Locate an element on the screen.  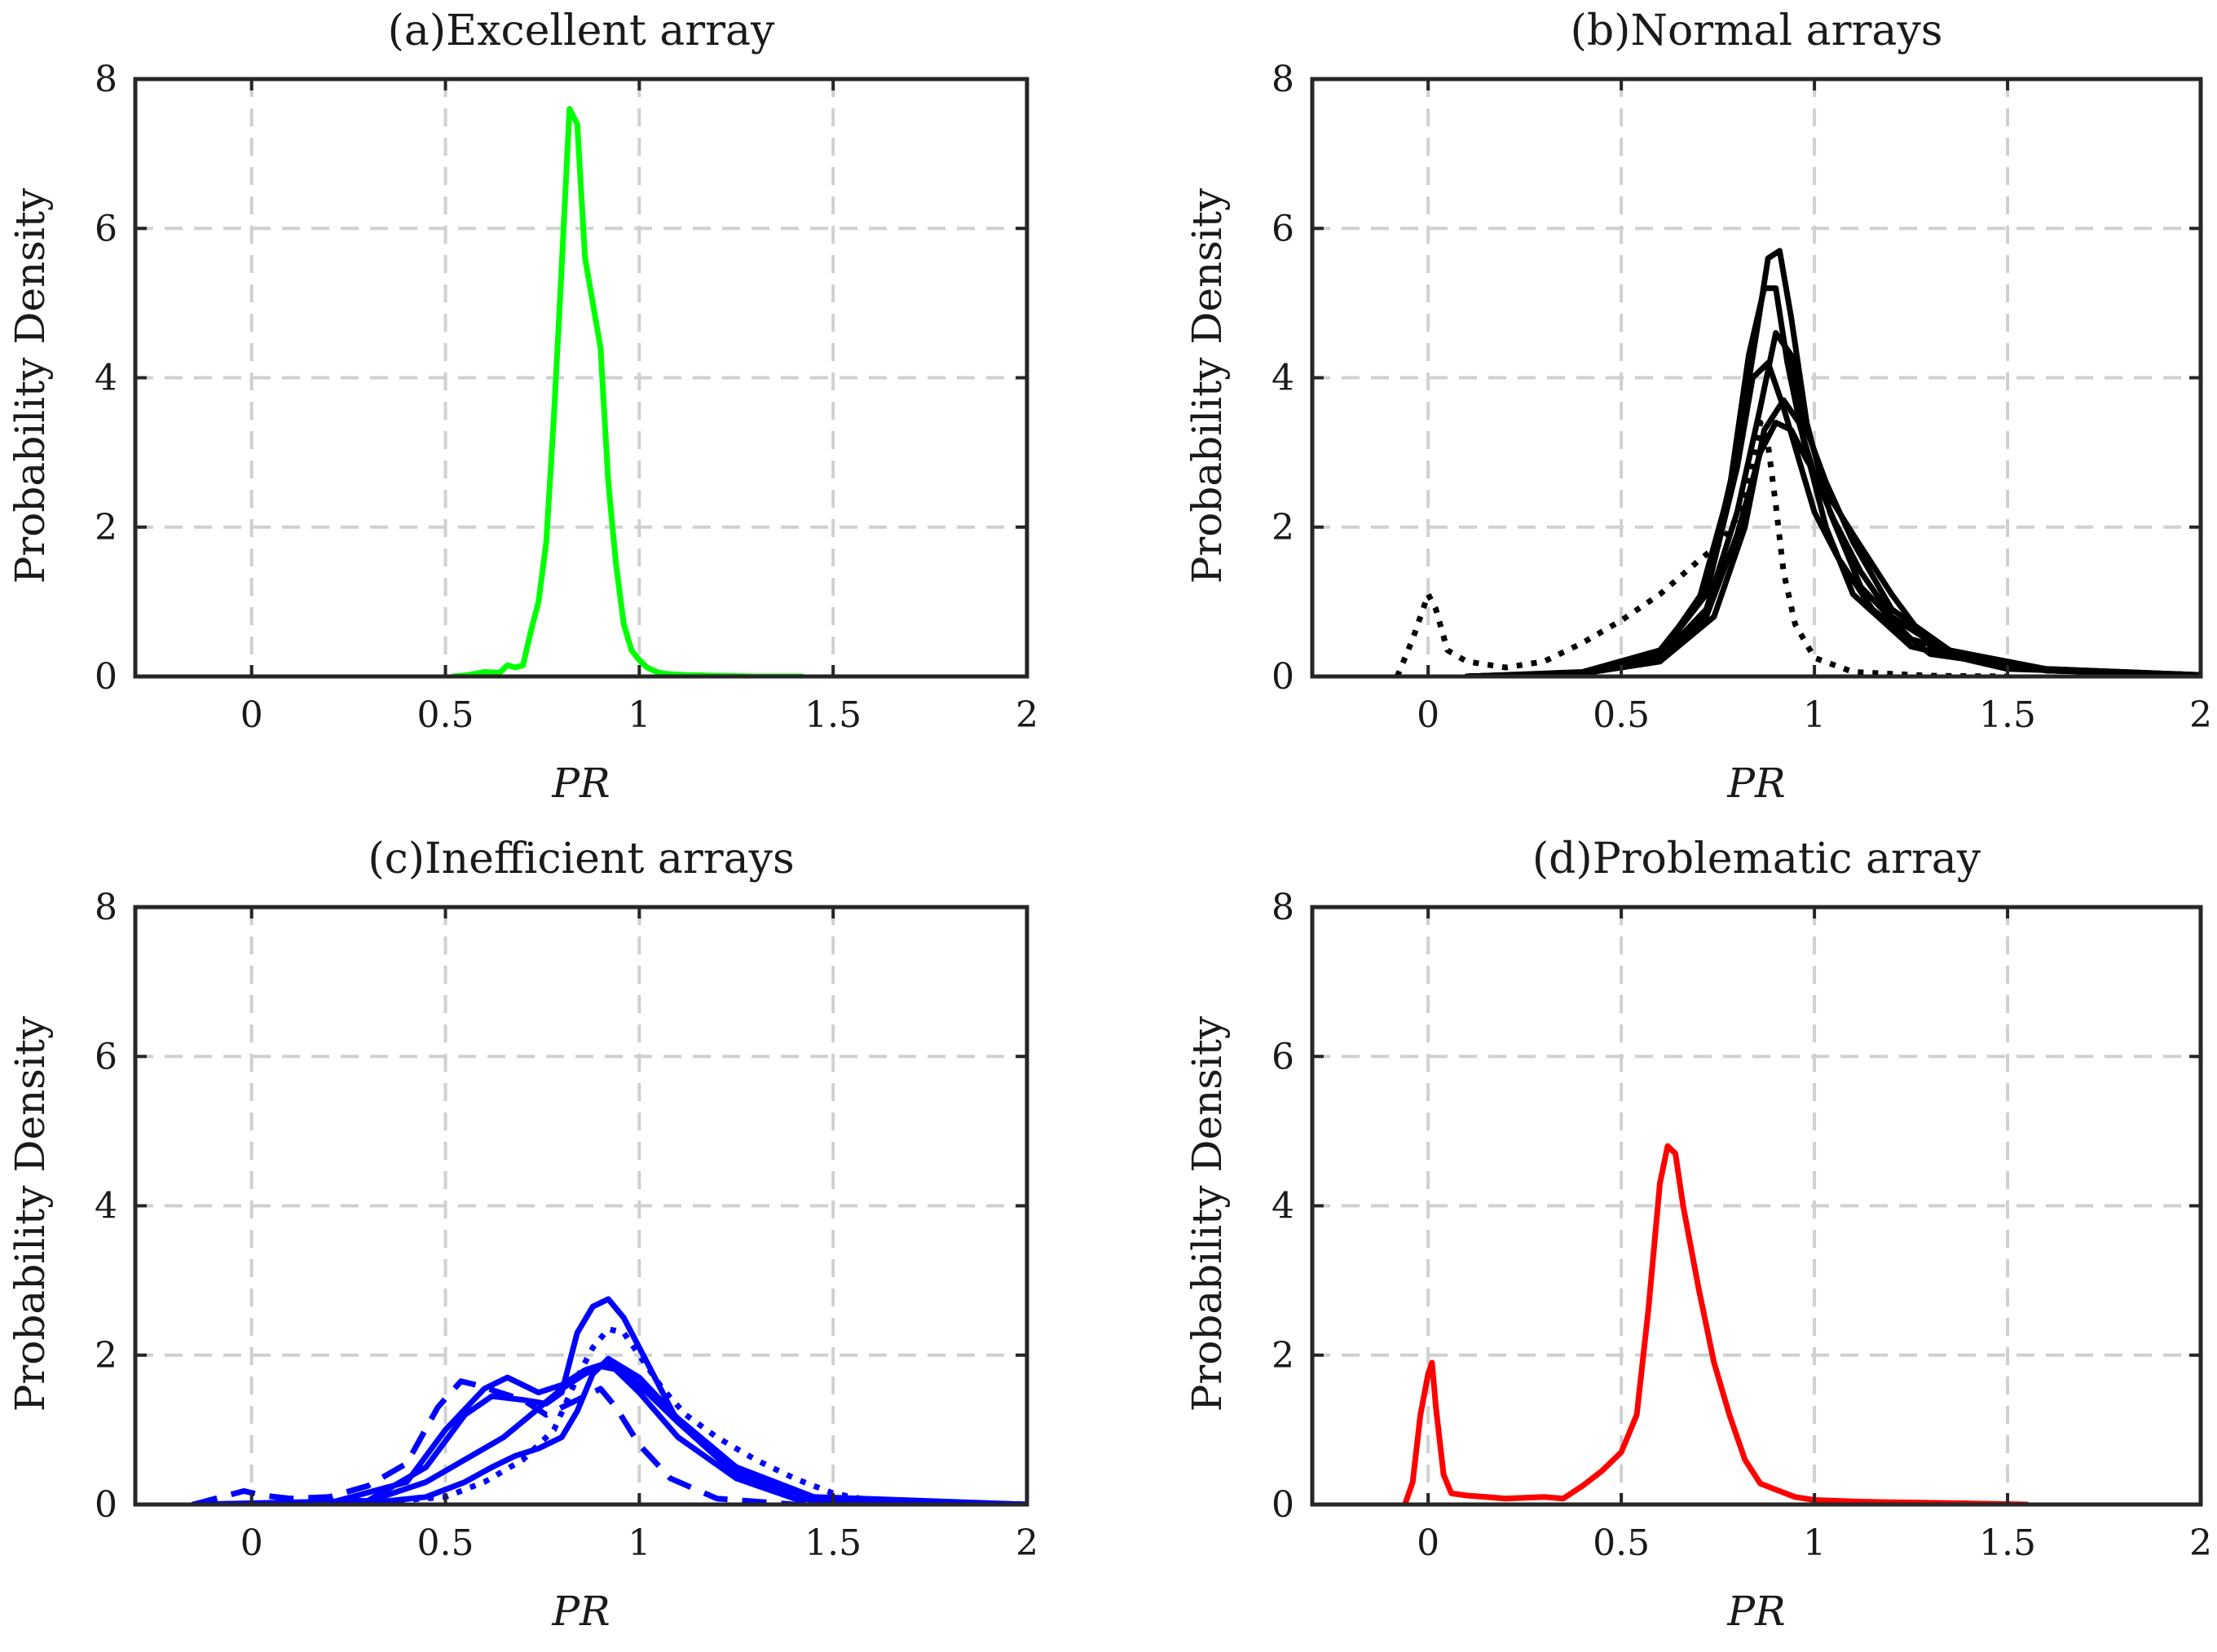
panel-title: (a)Excellent array is located at coordinates (581, 31).